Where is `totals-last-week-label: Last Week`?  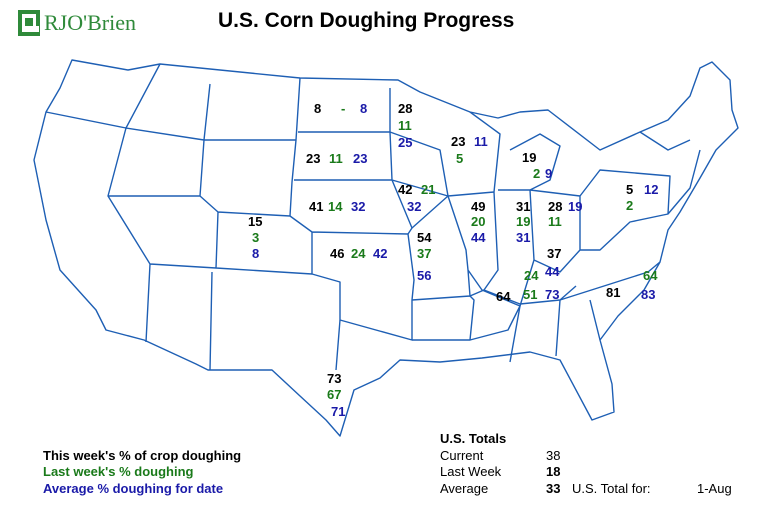
totals-last-week-label: Last Week is located at coordinates (471, 471).